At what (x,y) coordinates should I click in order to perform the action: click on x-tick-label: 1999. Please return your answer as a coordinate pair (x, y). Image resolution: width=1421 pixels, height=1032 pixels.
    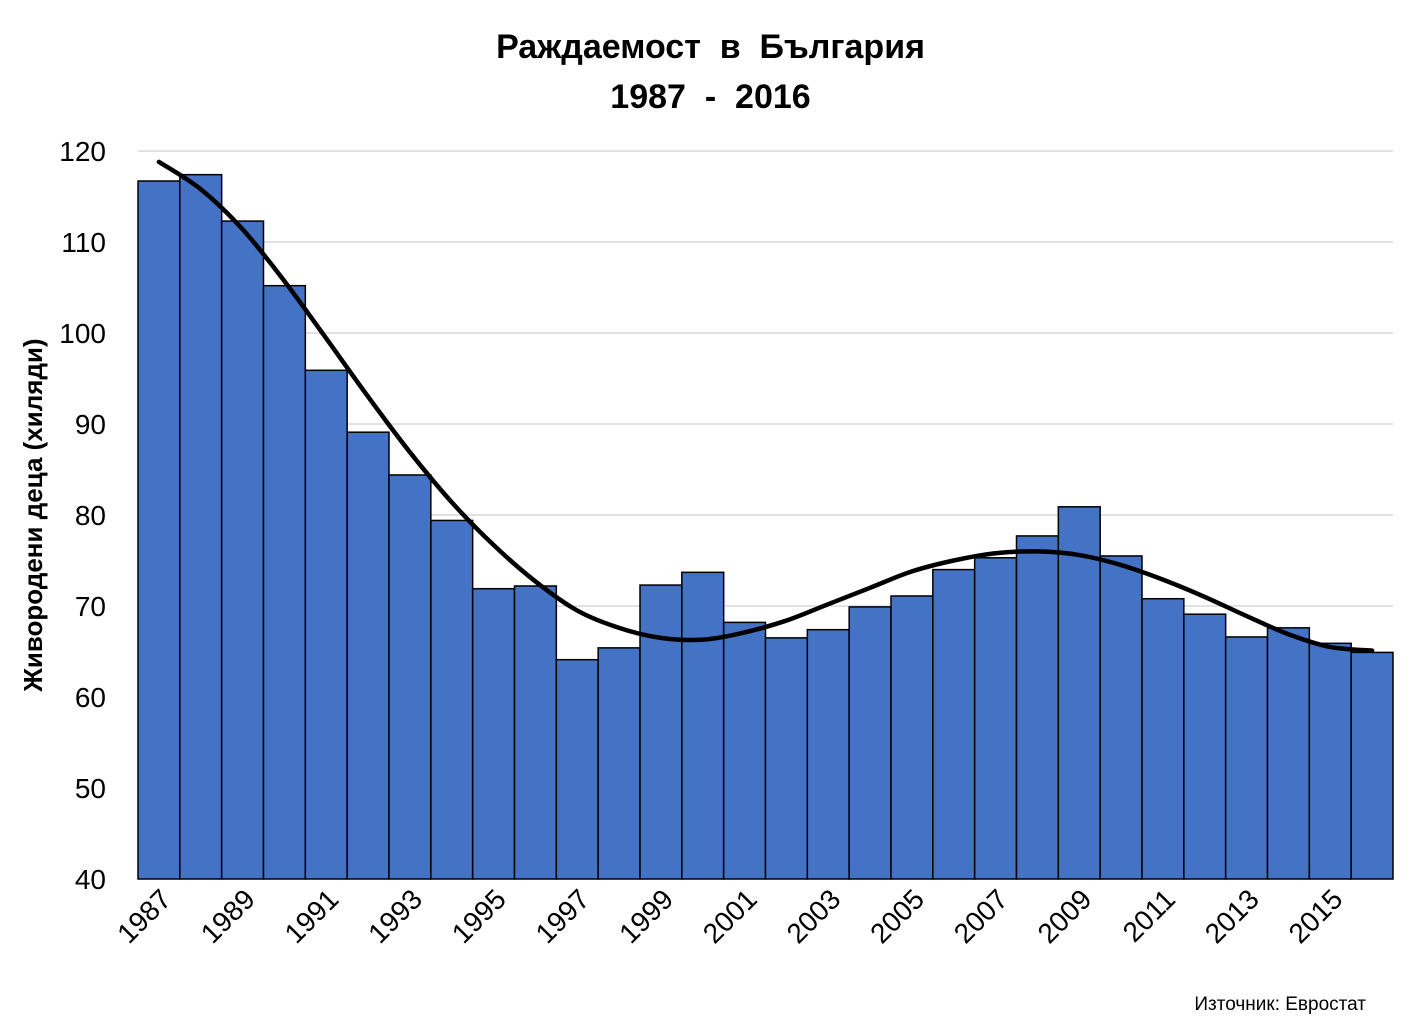
    Looking at the image, I should click on (646, 916).